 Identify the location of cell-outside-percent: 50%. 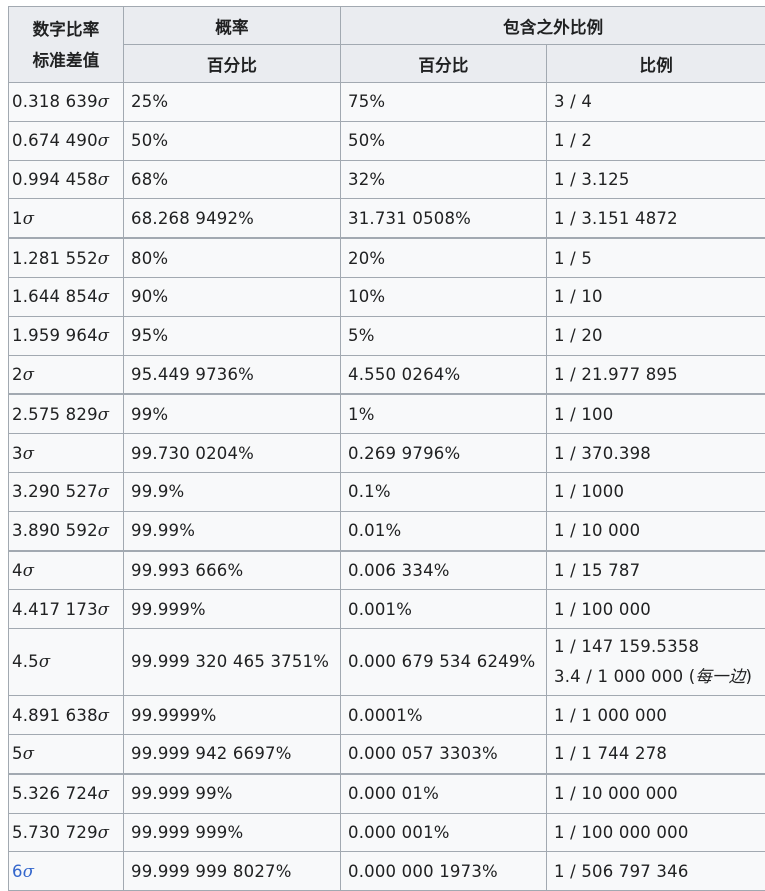
(444, 140).